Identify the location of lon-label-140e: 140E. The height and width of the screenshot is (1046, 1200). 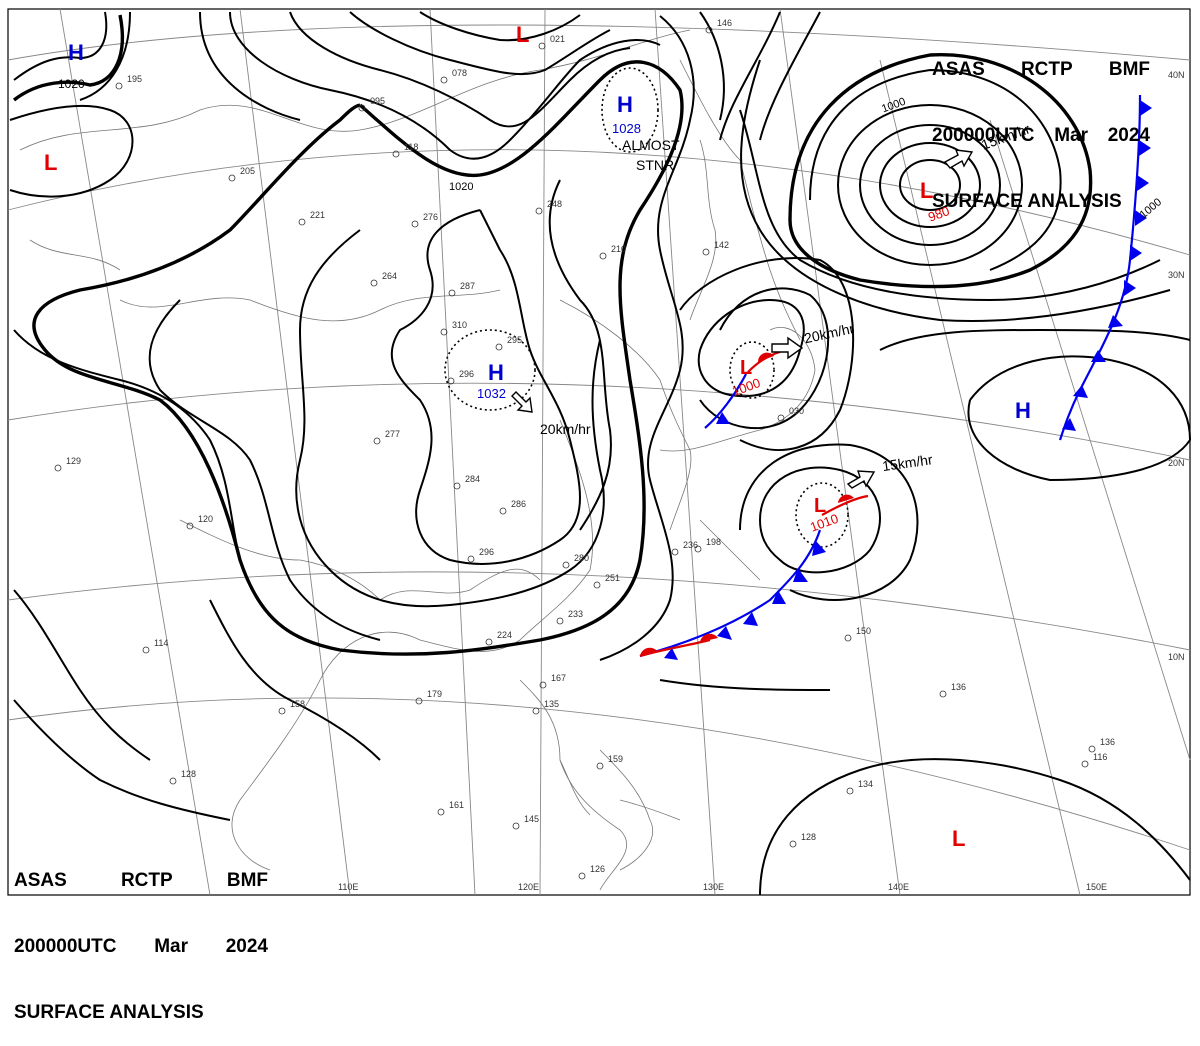
(898, 887).